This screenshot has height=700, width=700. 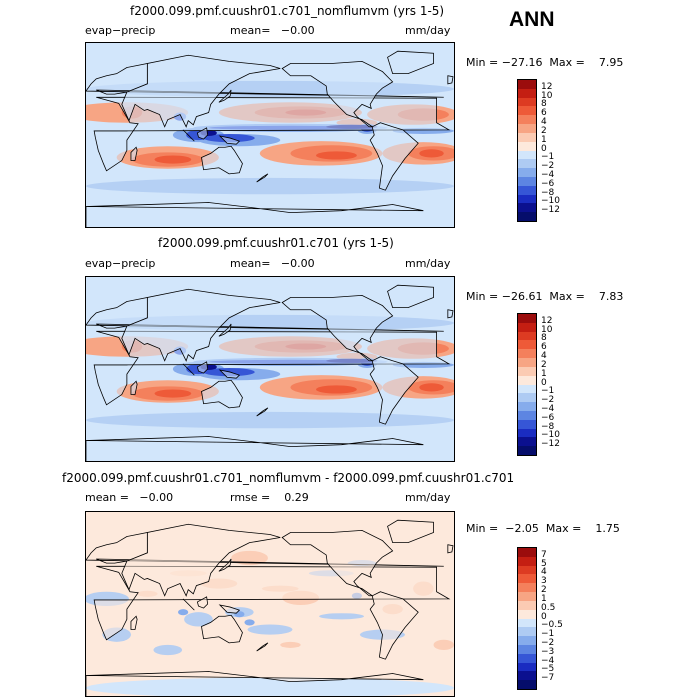 I want to click on panel3-units: mm/day, so click(x=428, y=497).